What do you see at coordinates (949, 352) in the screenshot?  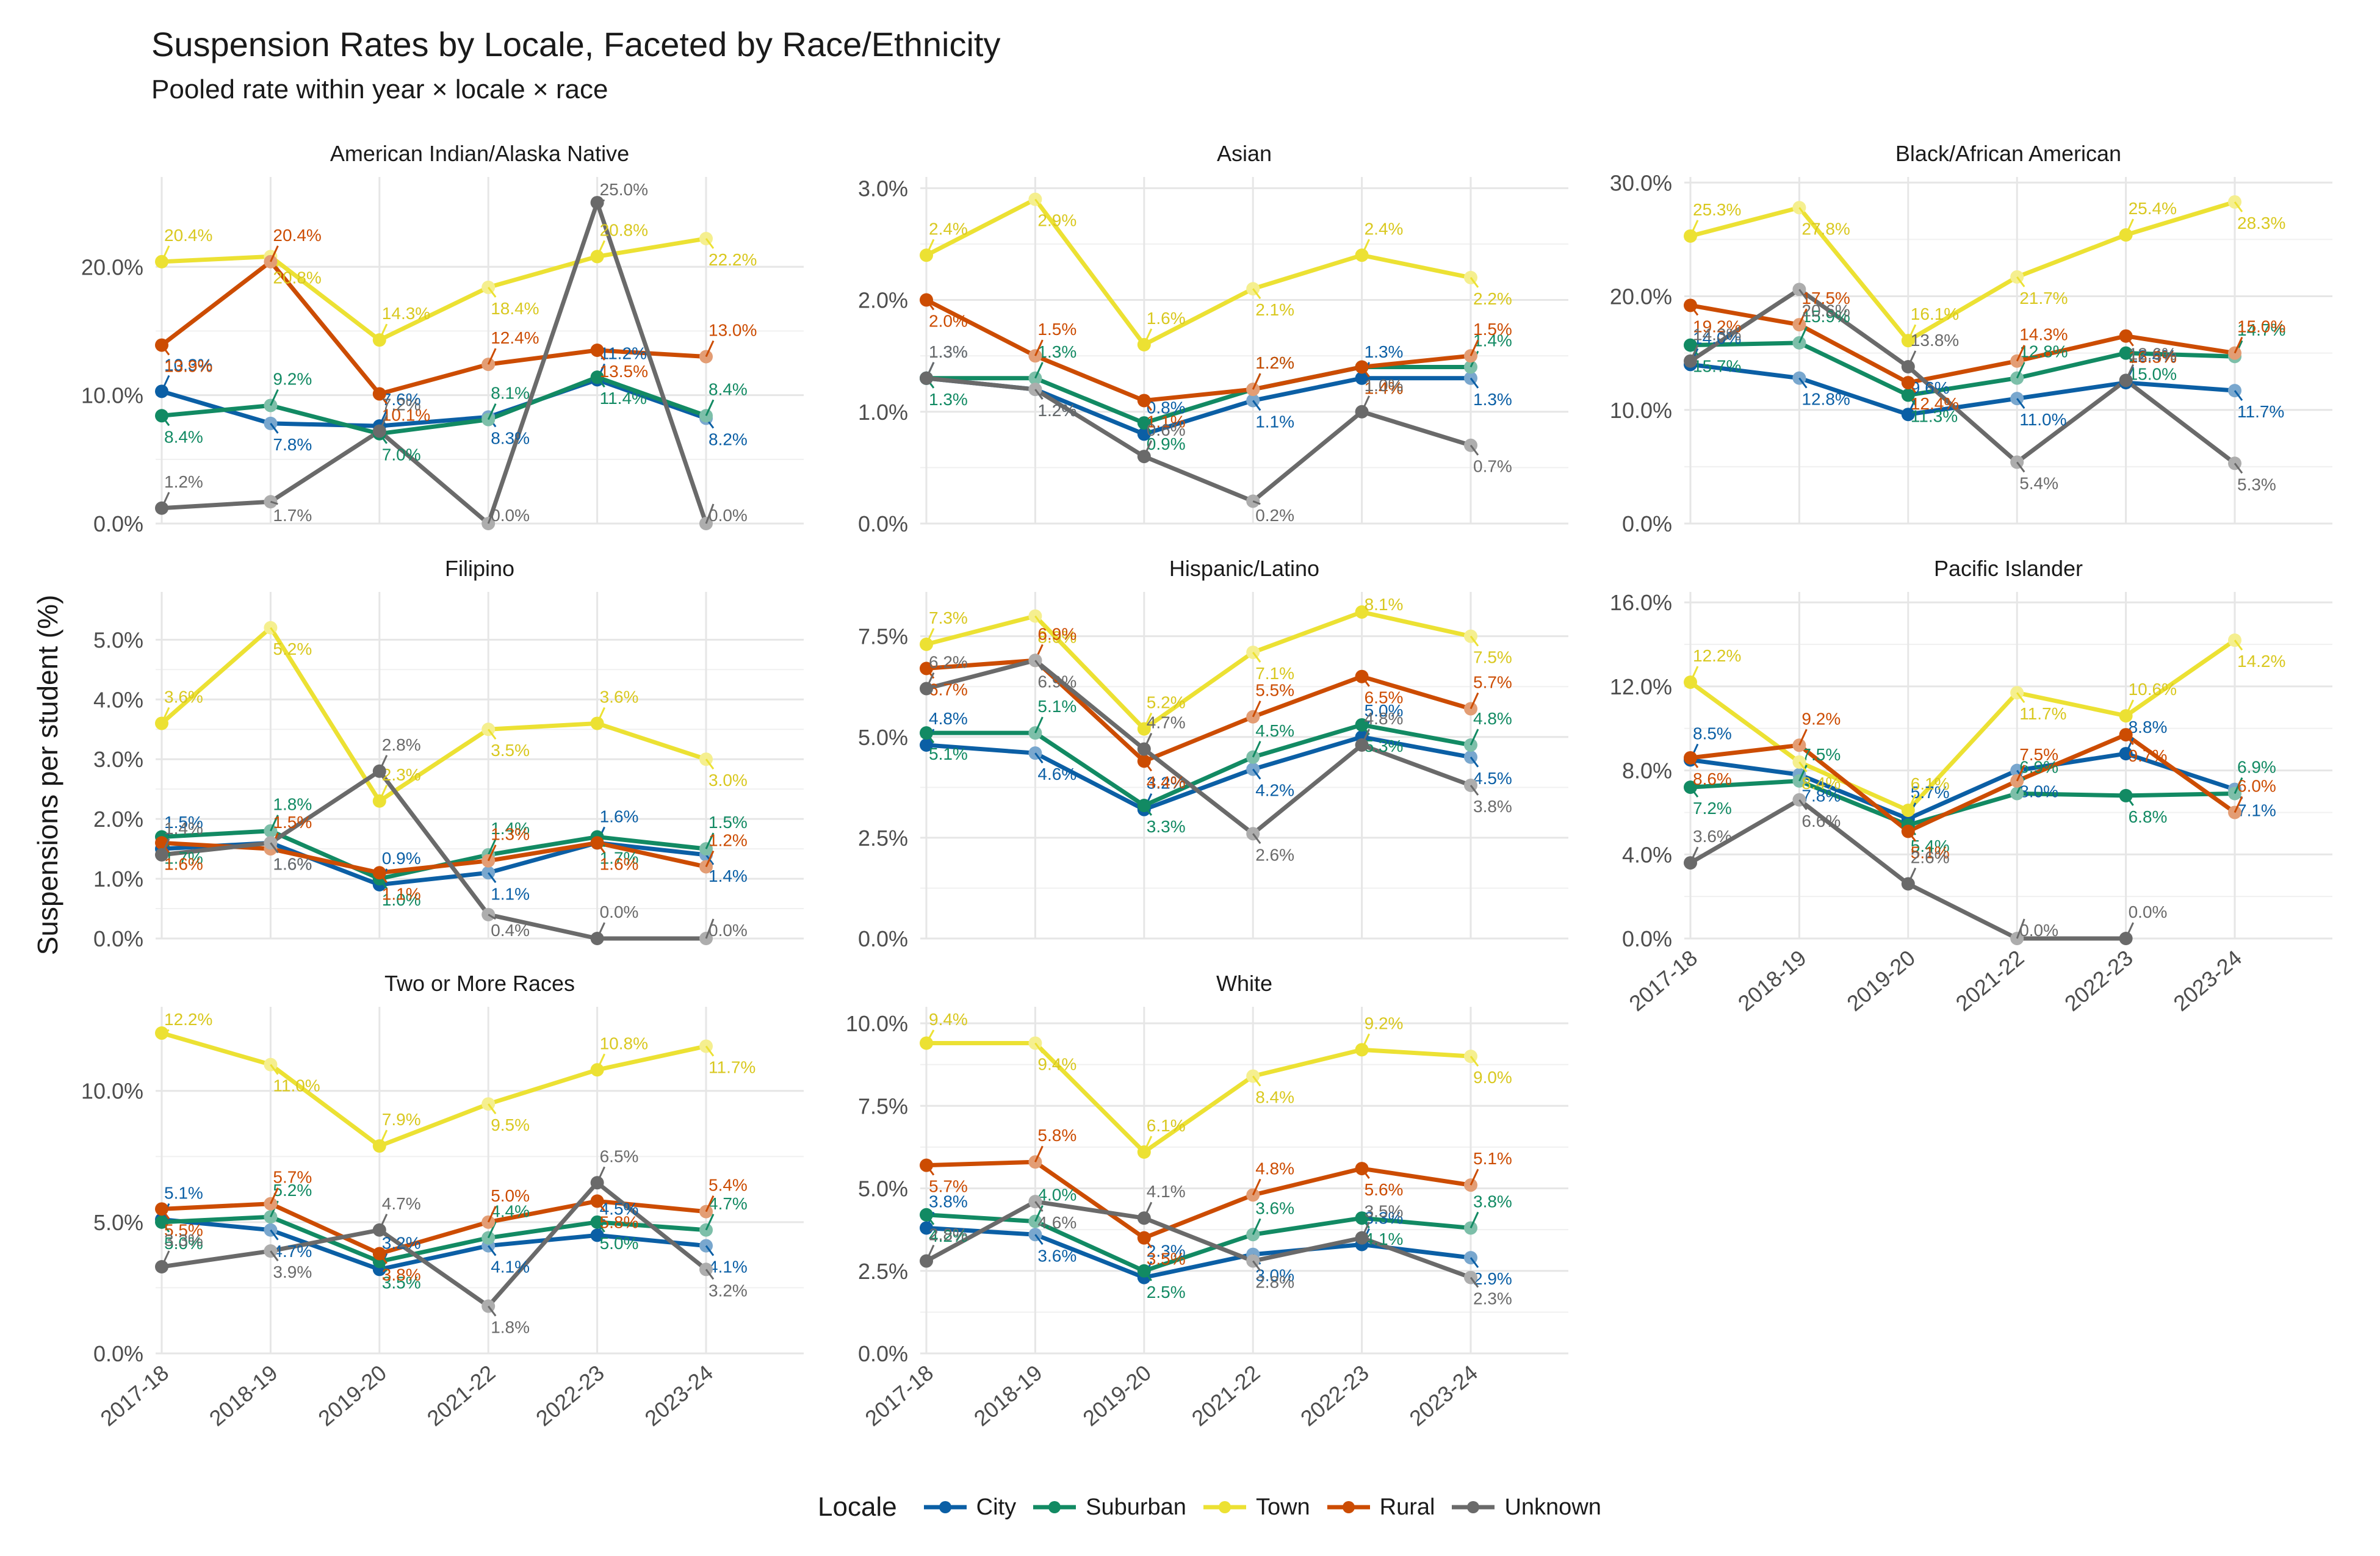 I see `data-label: 1.3%` at bounding box center [949, 352].